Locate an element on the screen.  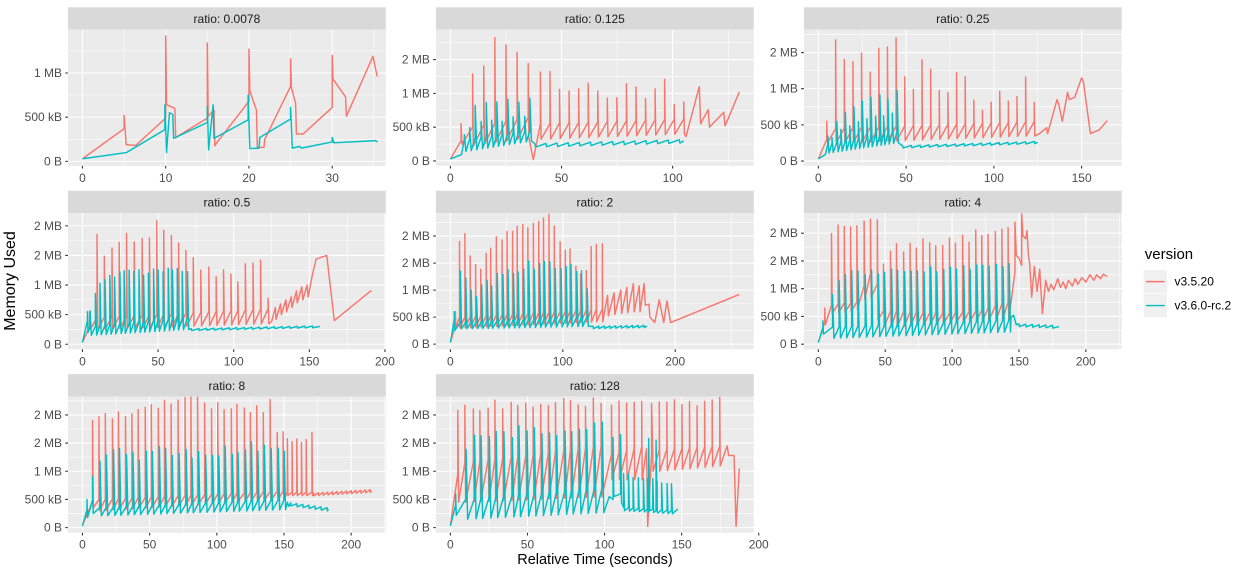
svg-text: version is located at coordinates (1169, 254).